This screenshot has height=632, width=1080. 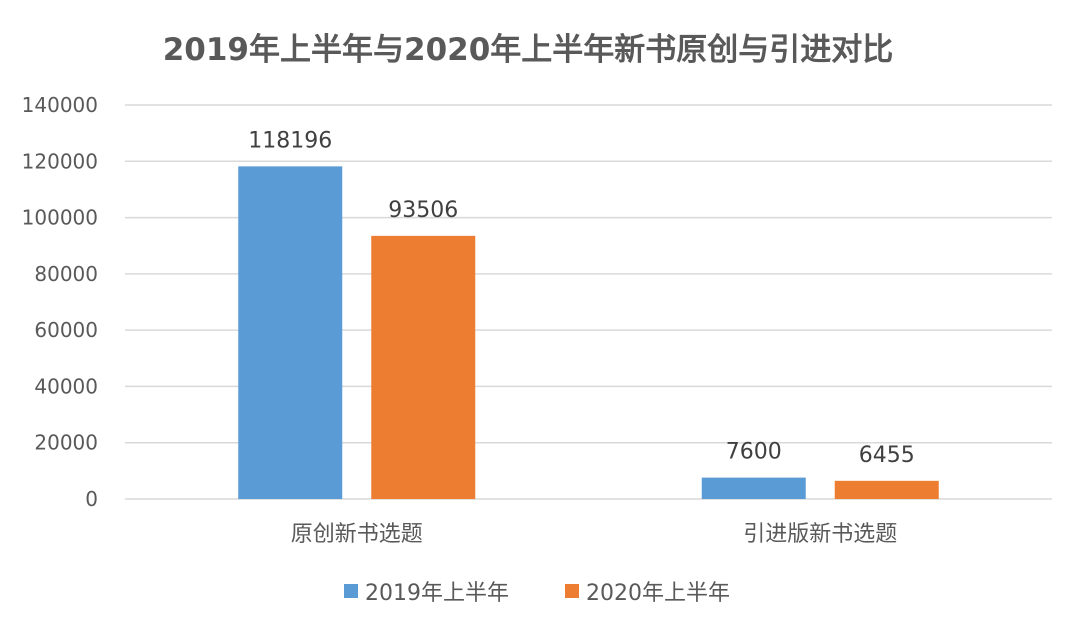 What do you see at coordinates (60, 302) in the screenshot?
I see `y-axis-tick-labels: 0 20000 40000 60000 80000 100000 120000 140000` at bounding box center [60, 302].